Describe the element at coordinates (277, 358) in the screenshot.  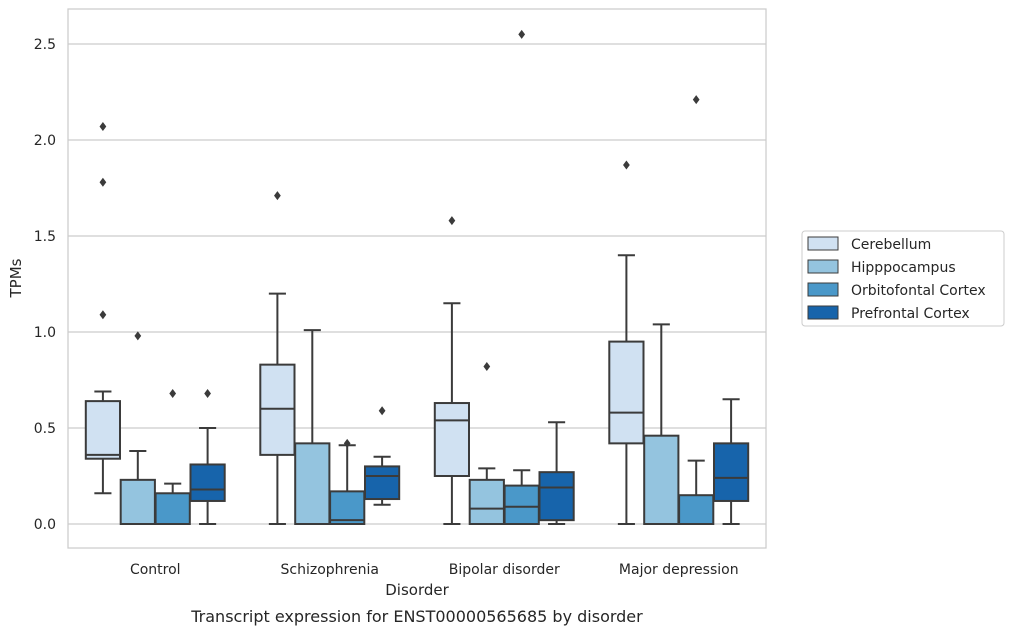
I see `box-schizophrenia-cerebellum` at that location.